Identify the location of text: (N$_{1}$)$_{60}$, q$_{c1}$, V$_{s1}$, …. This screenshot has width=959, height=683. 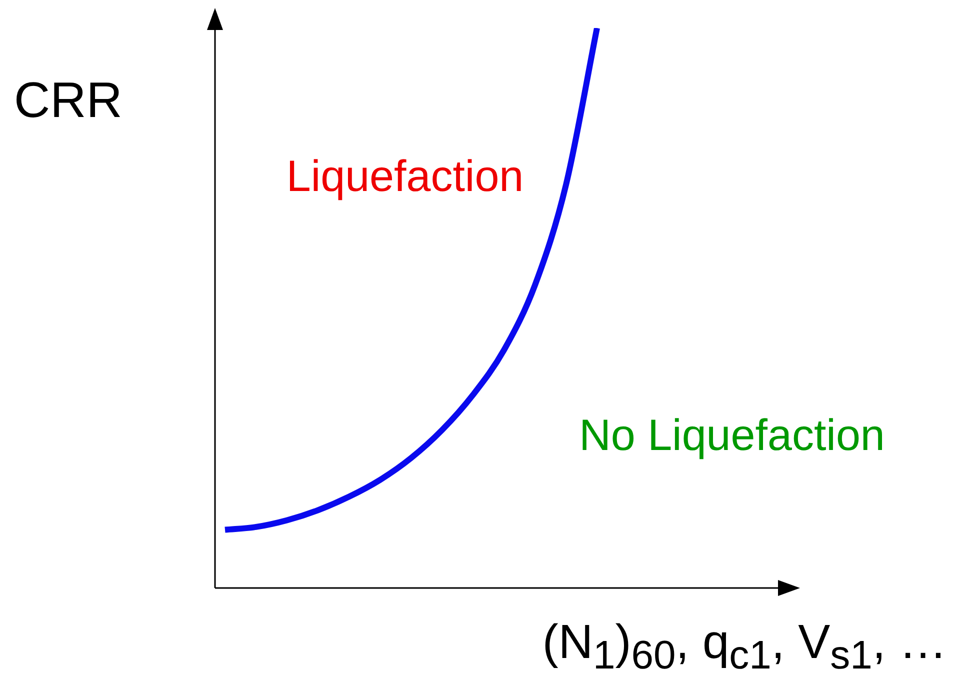
(744, 647).